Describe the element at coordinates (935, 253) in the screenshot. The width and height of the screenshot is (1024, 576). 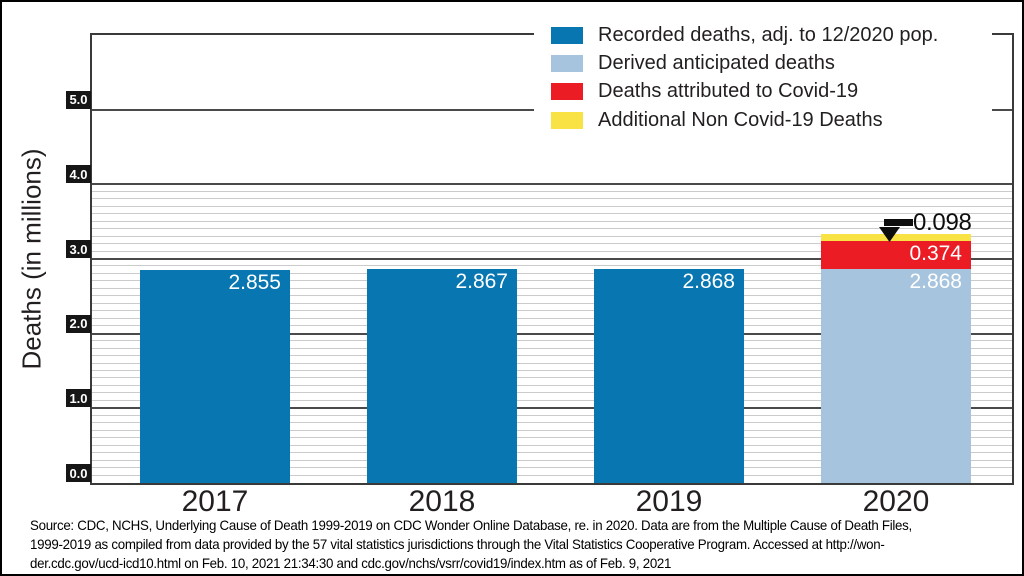
I see `bar-value-label: 0.374` at that location.